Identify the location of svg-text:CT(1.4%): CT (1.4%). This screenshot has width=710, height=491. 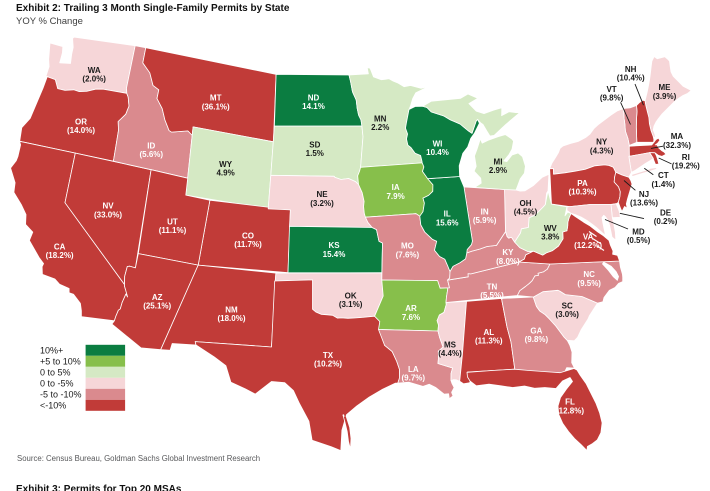
(664, 180).